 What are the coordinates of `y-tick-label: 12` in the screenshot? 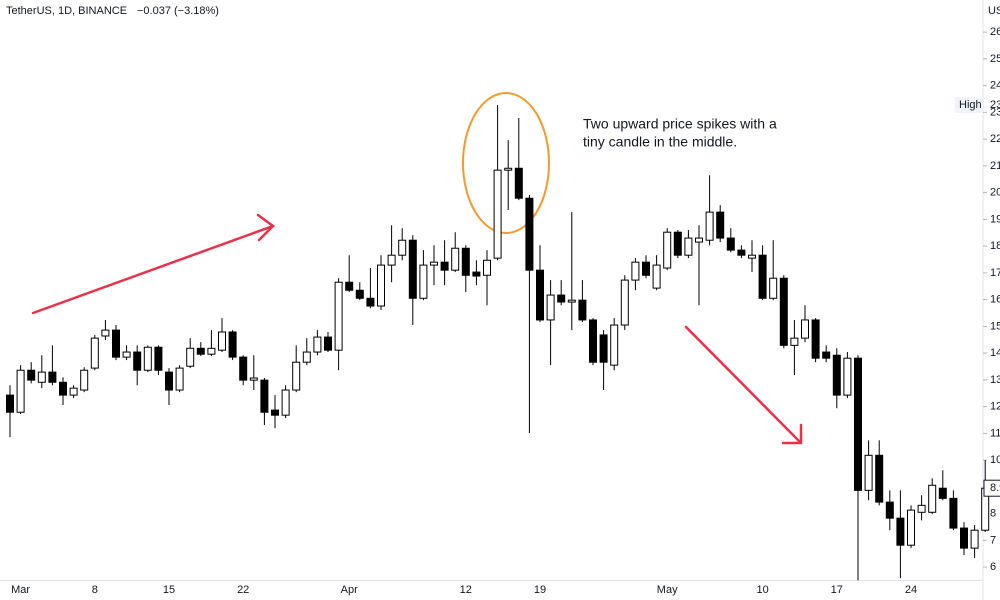 It's located at (995, 407).